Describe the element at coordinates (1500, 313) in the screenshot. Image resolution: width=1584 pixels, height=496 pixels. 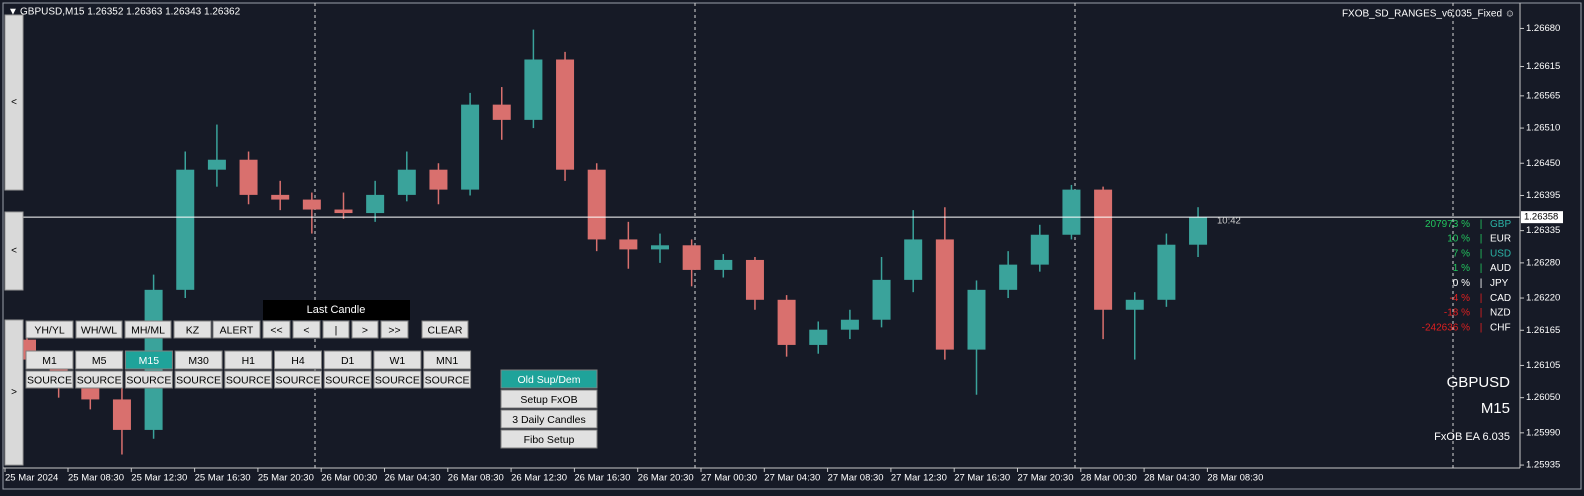
I see `strength-currency: NZD` at that location.